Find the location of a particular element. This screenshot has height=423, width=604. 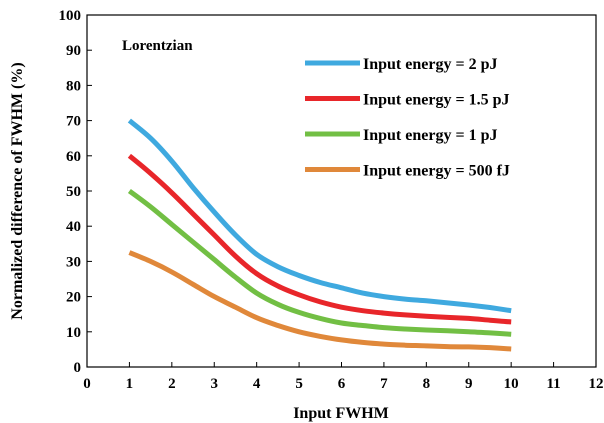

x-tick-label: 10 is located at coordinates (511, 384).